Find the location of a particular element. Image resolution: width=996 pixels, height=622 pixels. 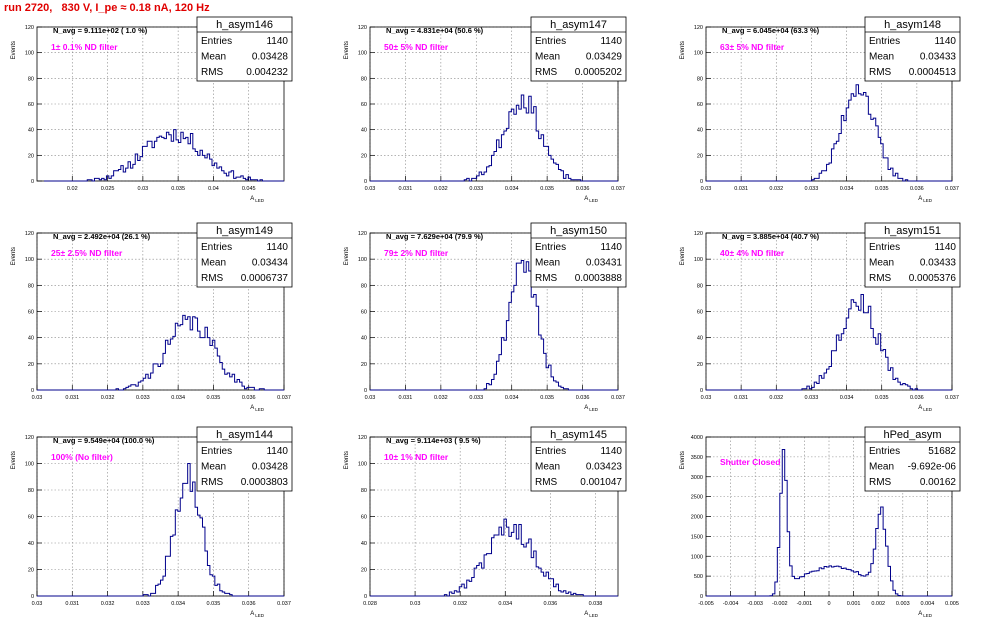

n-avg-label: N_avg = 9.114e+03 ( 9.5 %) is located at coordinates (433, 440).